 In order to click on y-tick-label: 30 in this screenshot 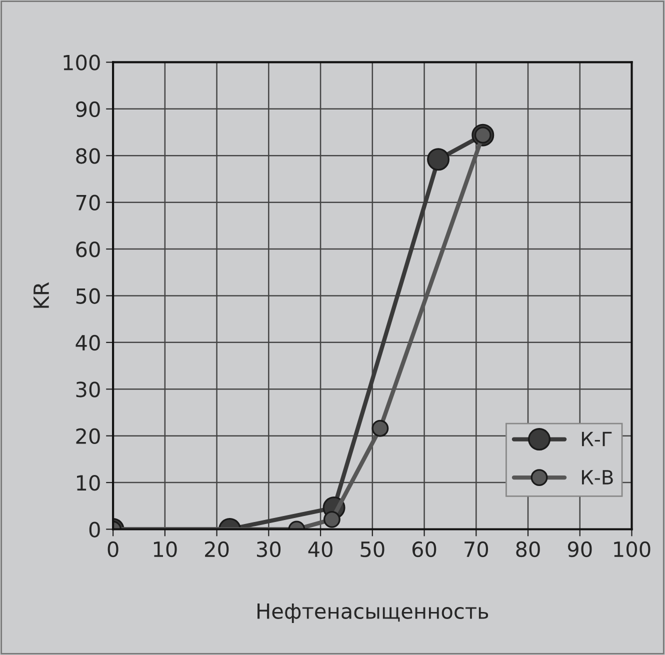, I will do `click(88, 390)`.